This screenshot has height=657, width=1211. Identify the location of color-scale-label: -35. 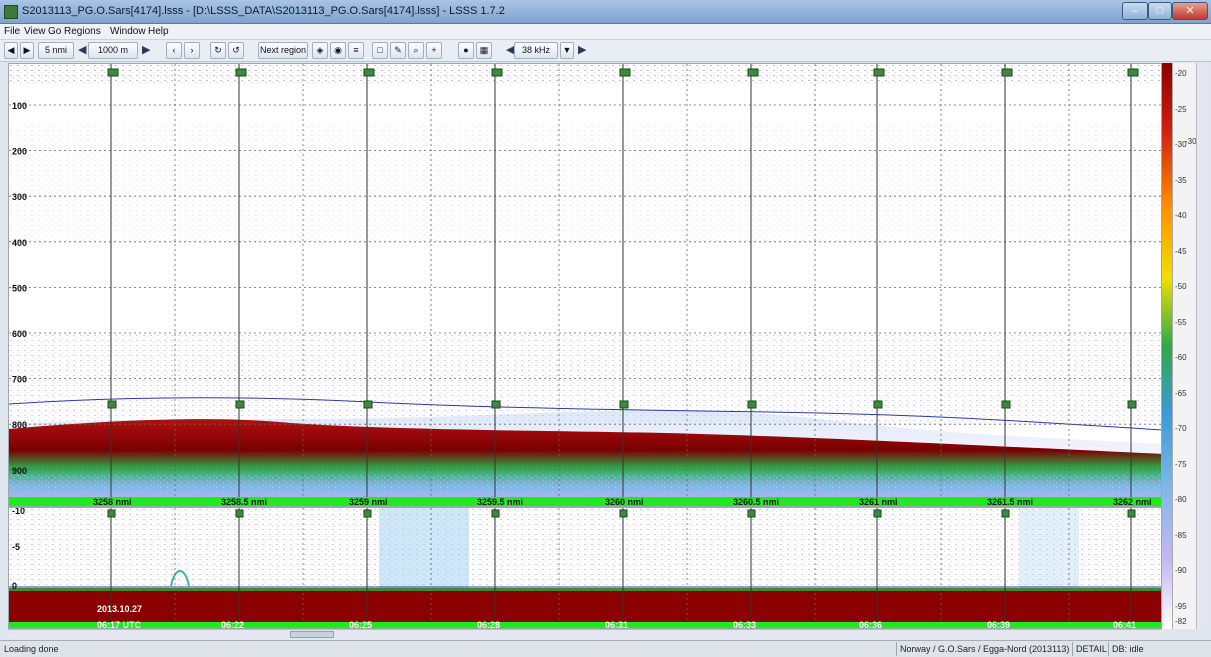
(1181, 180).